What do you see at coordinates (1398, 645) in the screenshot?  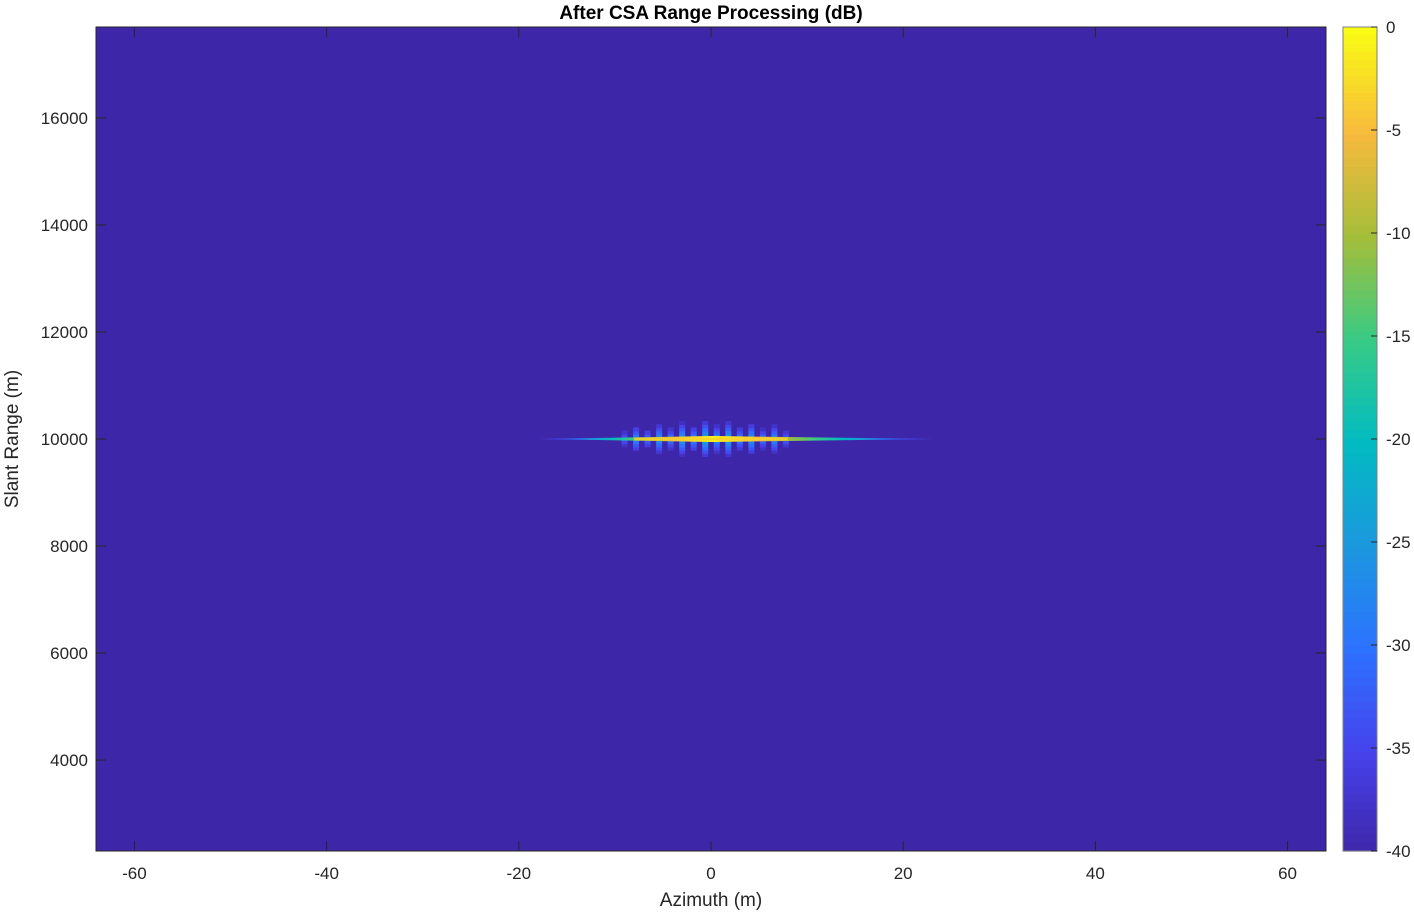 I see `colorbar-tick-label: -30` at bounding box center [1398, 645].